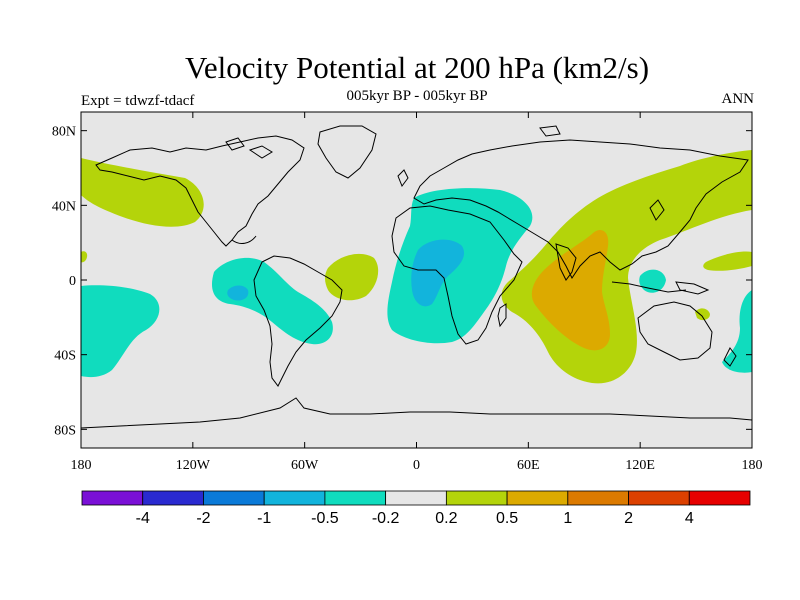 The width and height of the screenshot is (800, 600). Describe the element at coordinates (737, 331) in the screenshot. I see `contour-negative-se-edge` at that location.